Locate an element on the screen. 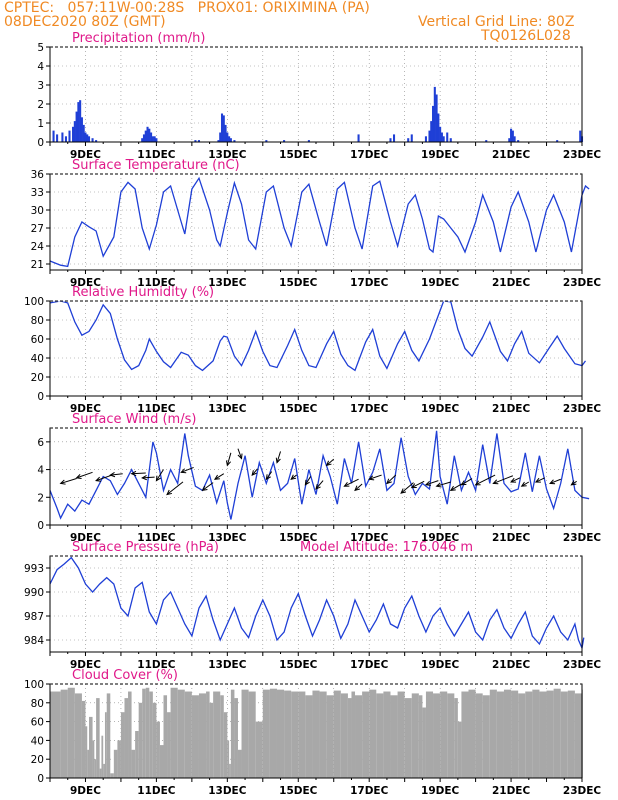 The width and height of the screenshot is (618, 800). pressure-series-line is located at coordinates (317, 603).